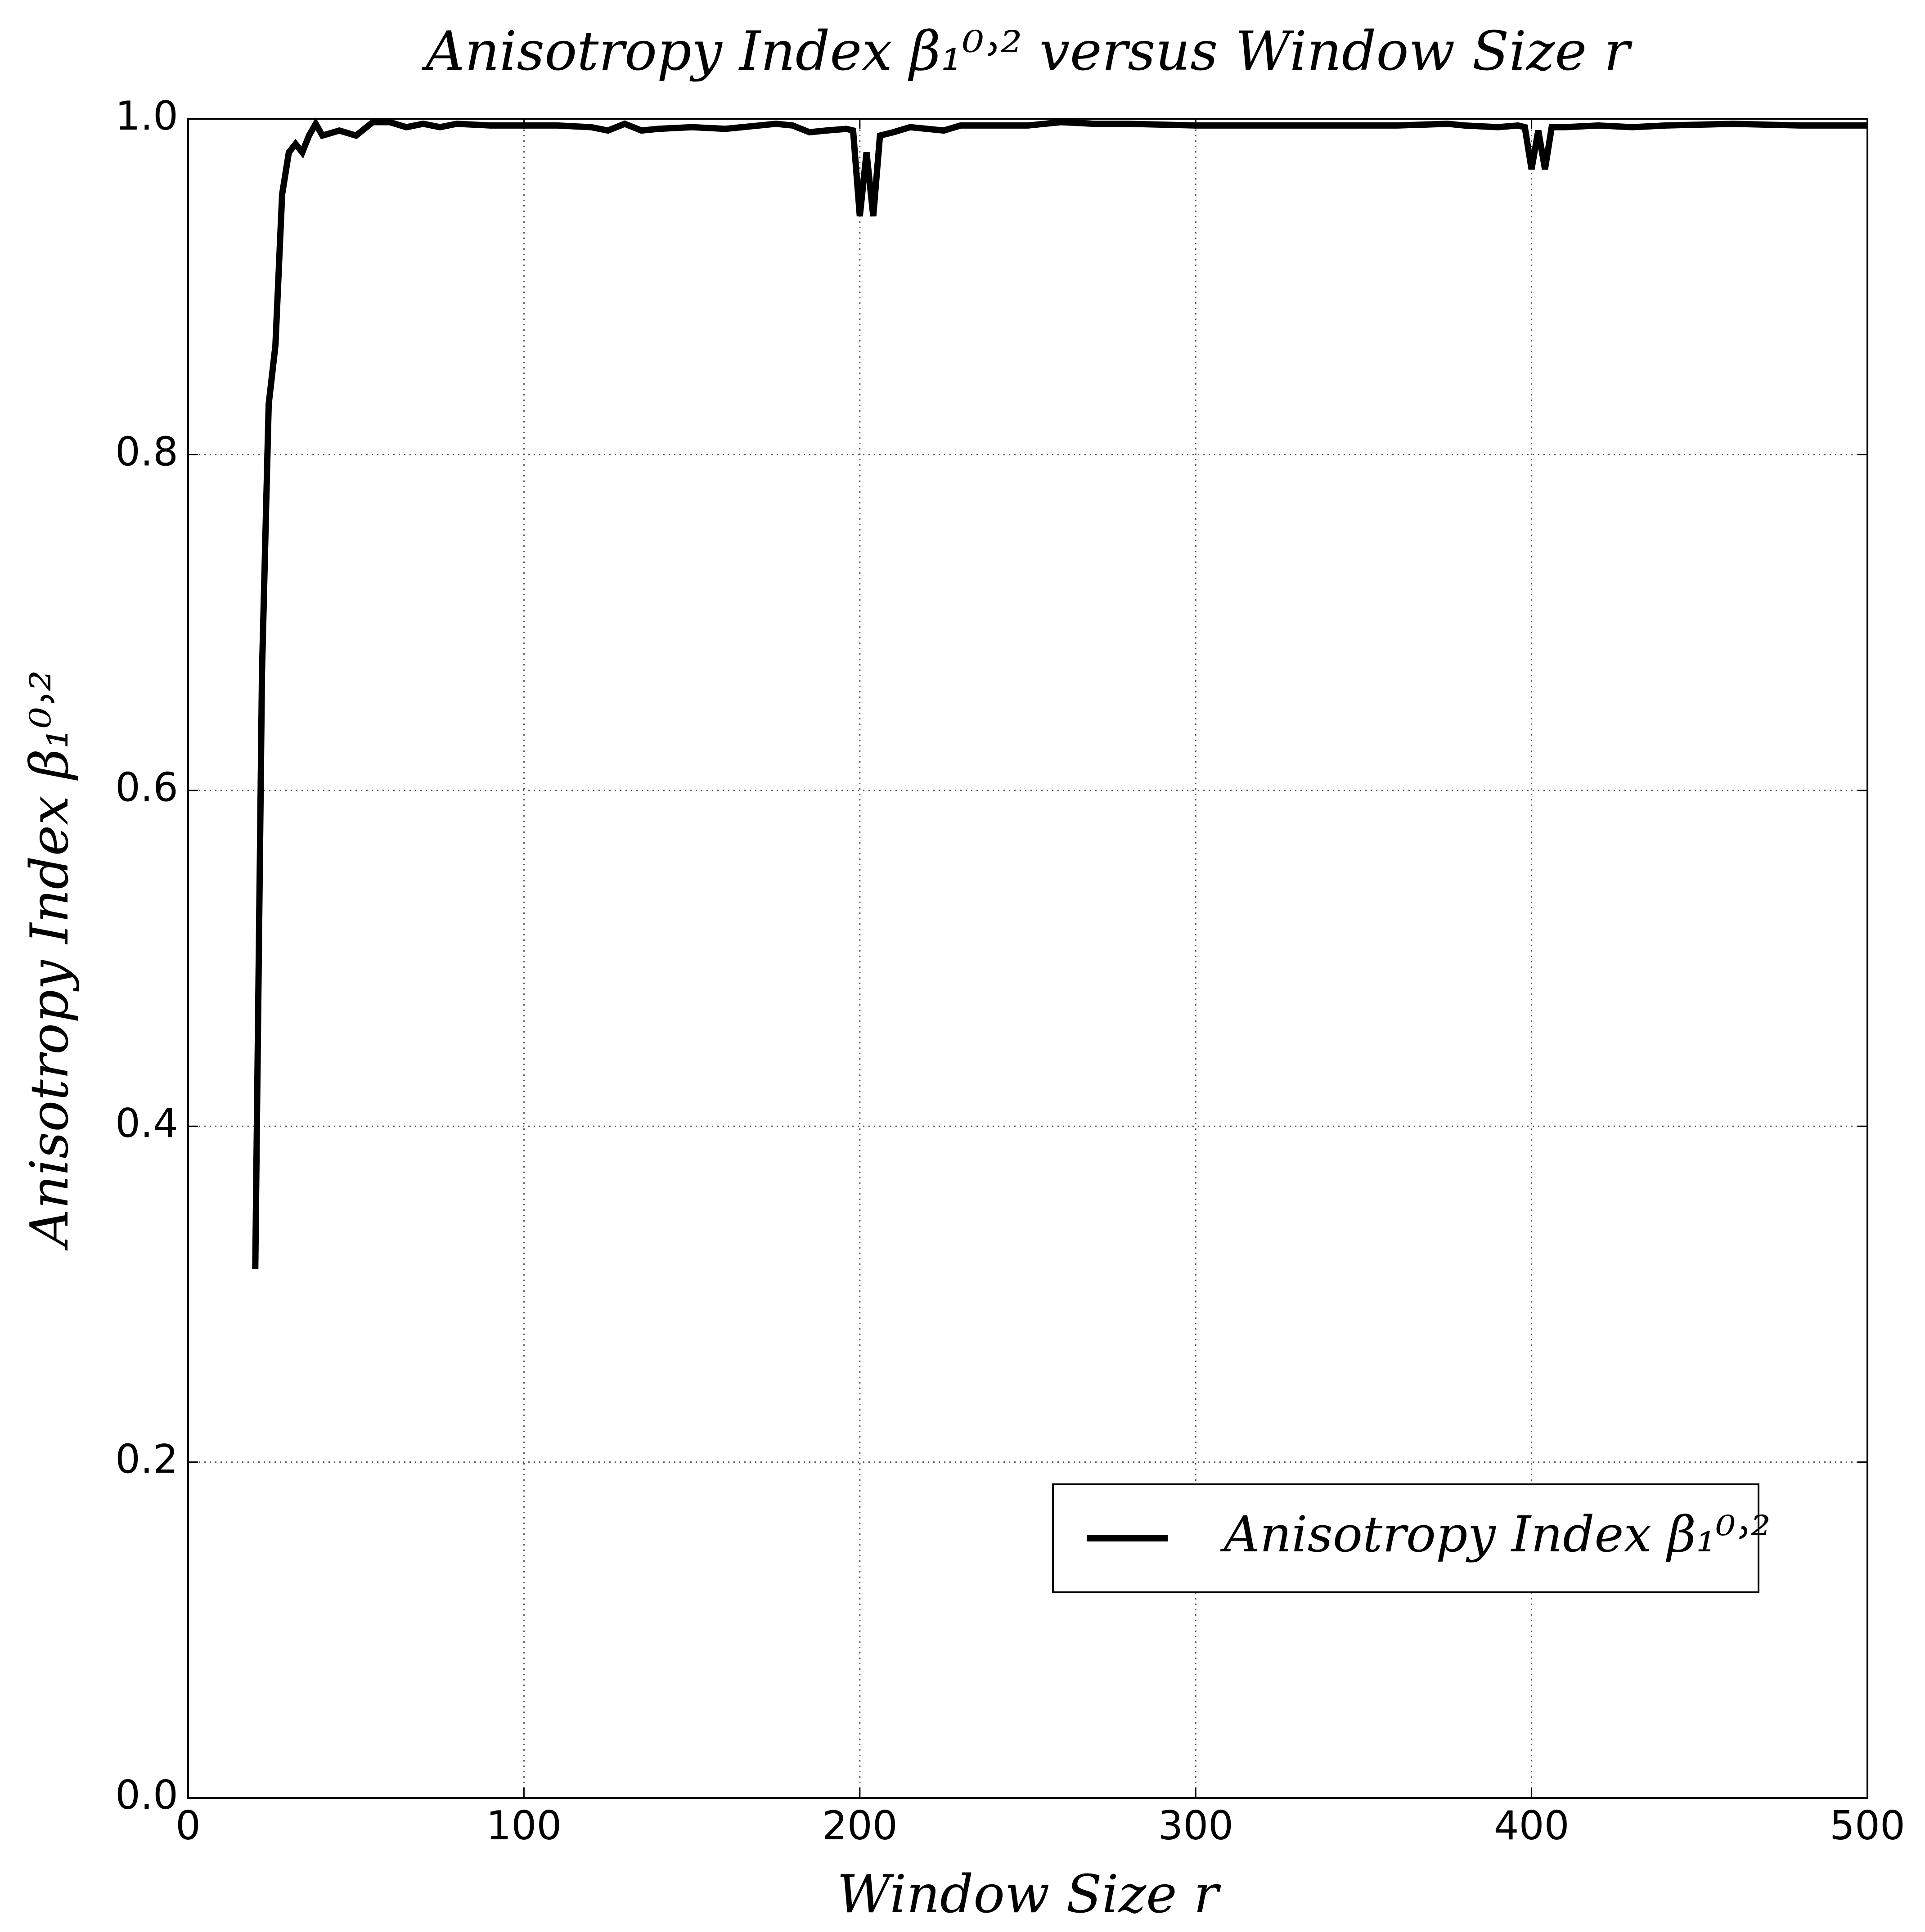  What do you see at coordinates (146, 787) in the screenshot?
I see `y-tick-label: 0.6` at bounding box center [146, 787].